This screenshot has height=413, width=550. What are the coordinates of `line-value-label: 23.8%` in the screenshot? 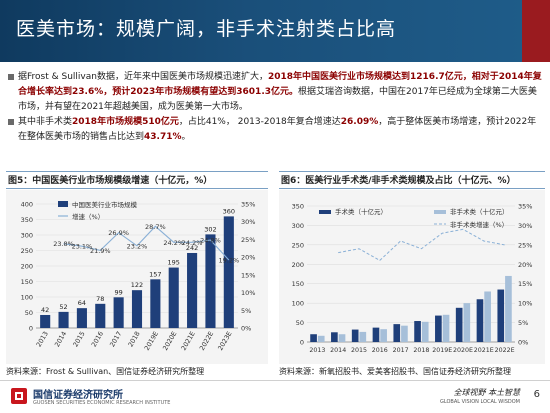 It's located at (63, 244).